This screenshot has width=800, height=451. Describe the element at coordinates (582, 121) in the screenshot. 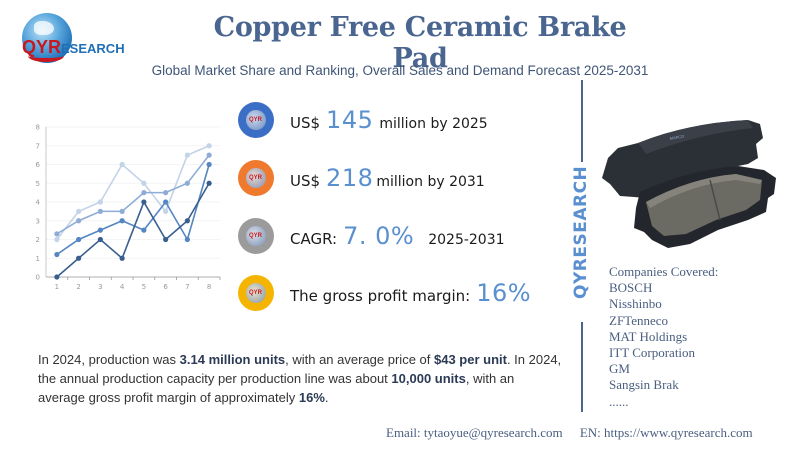

I see `divider-line-top` at that location.